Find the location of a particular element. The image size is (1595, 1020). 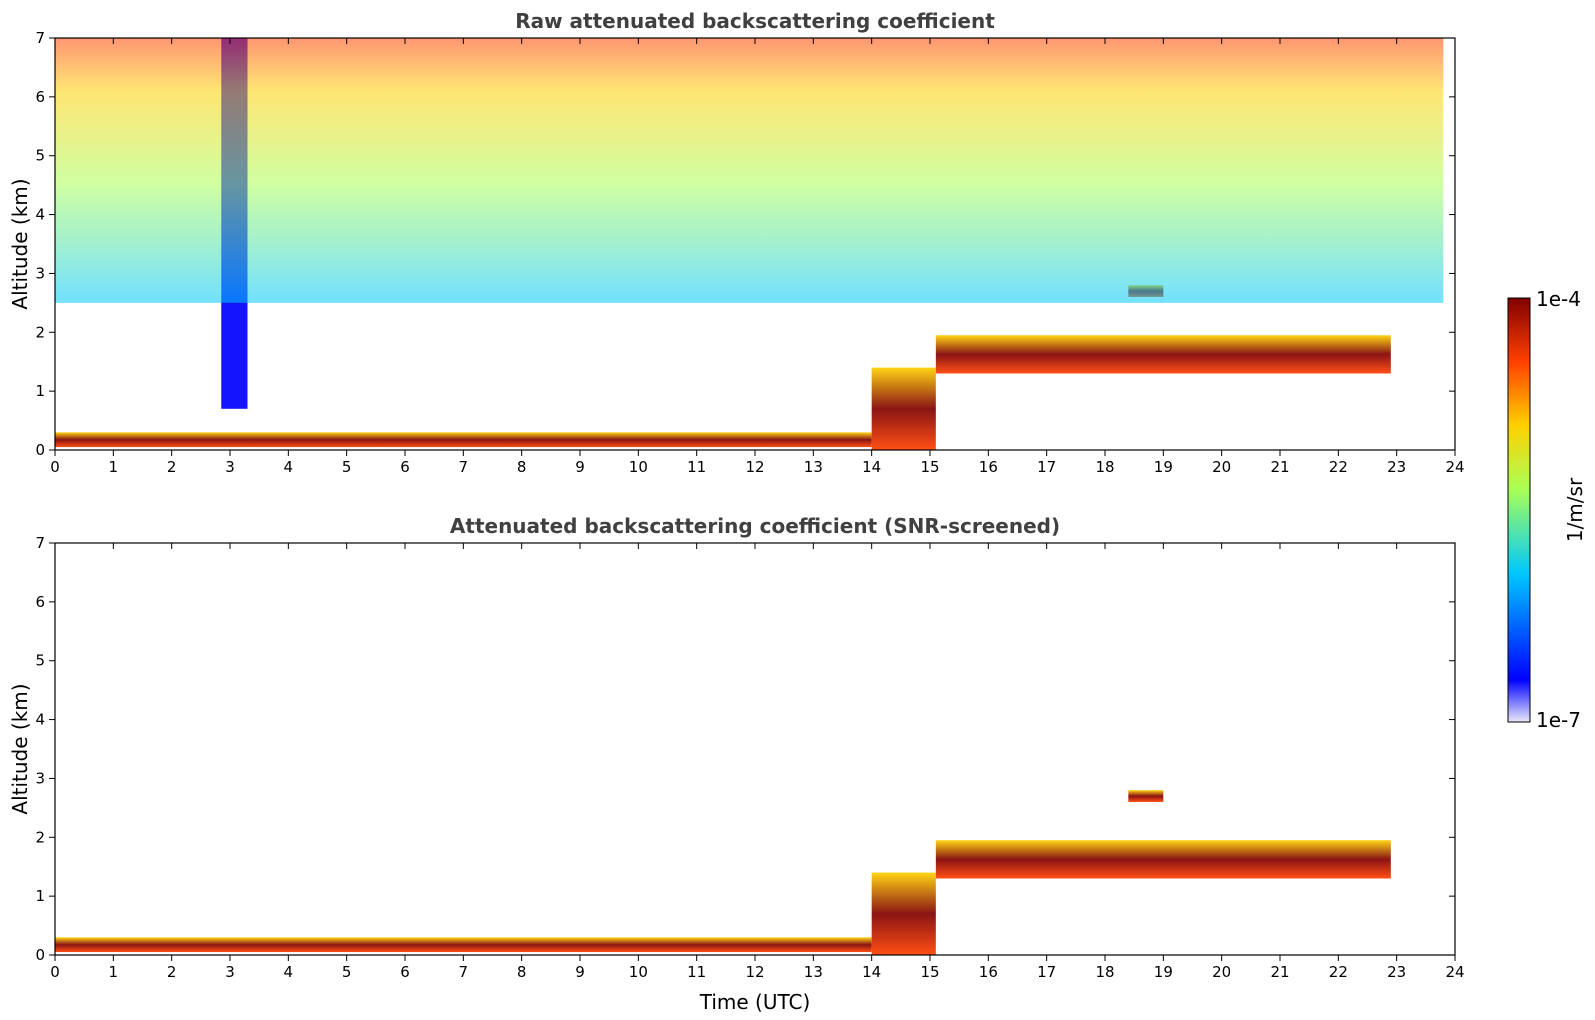

bottom-y-tick-label: 6 is located at coordinates (40, 602).